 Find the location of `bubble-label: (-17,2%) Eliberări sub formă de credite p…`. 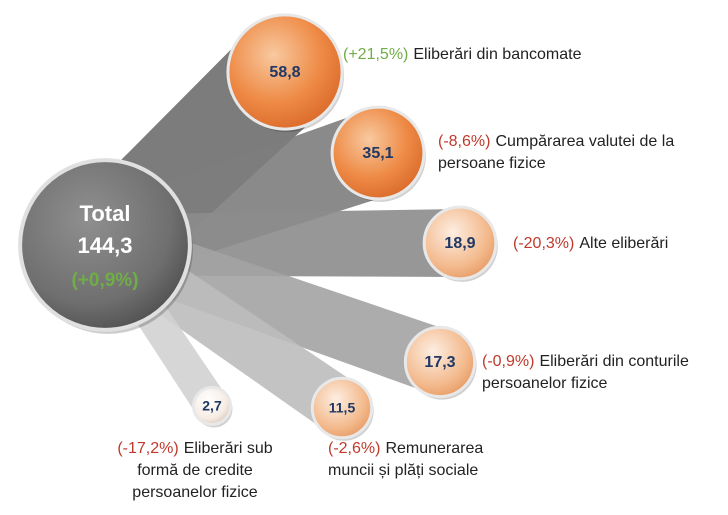

bubble-label: (-17,2%) Eliberări sub formă de credite p… is located at coordinates (195, 471).